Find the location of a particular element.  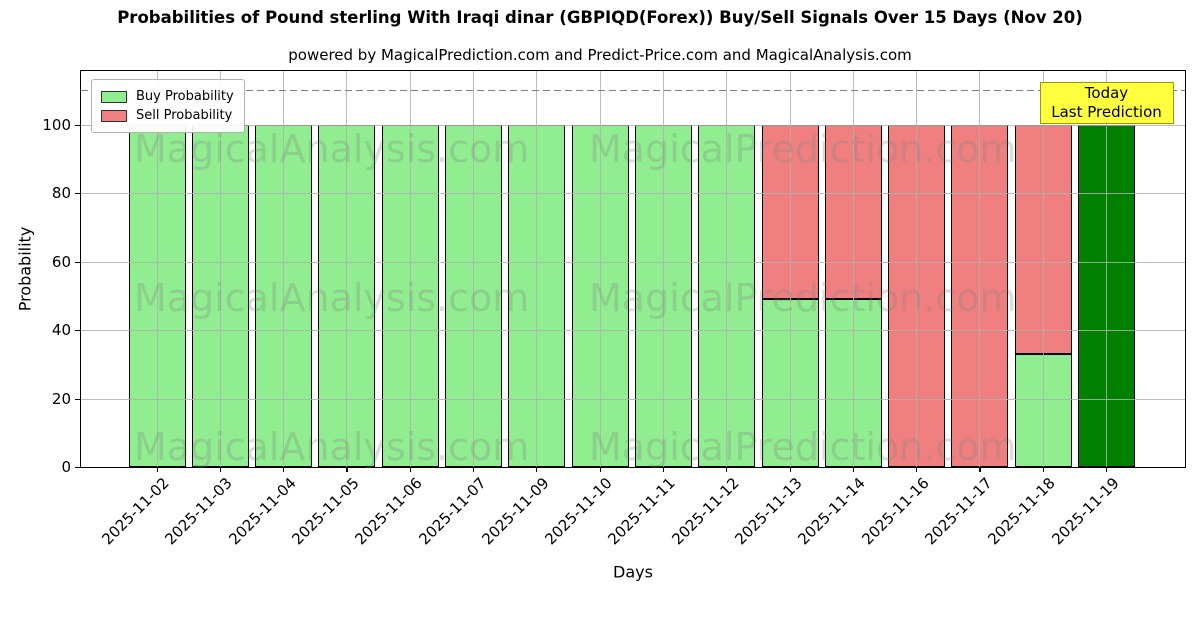

y-tick-label: 40 is located at coordinates (61, 330).